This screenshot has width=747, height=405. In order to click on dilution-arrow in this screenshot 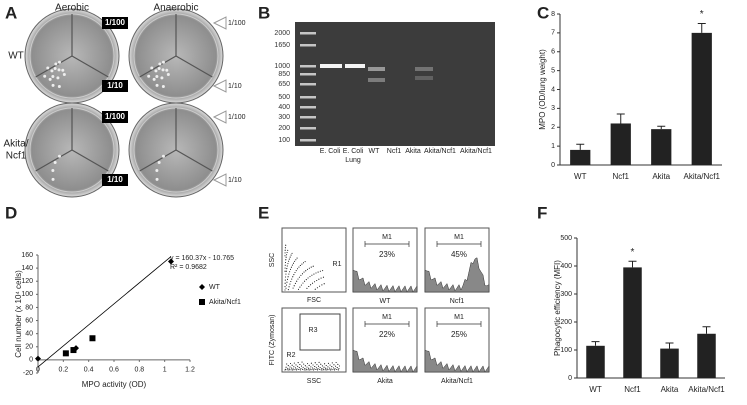, I will do `click(219, 23)`.